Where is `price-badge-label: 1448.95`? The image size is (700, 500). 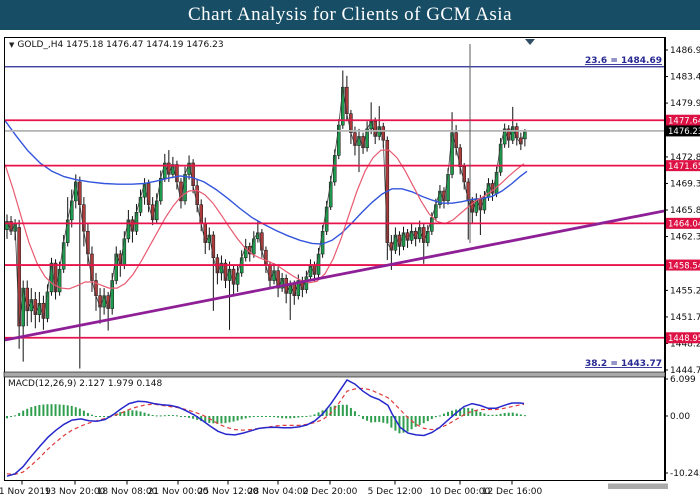
price-badge-label: 1448.95 is located at coordinates (684, 339).